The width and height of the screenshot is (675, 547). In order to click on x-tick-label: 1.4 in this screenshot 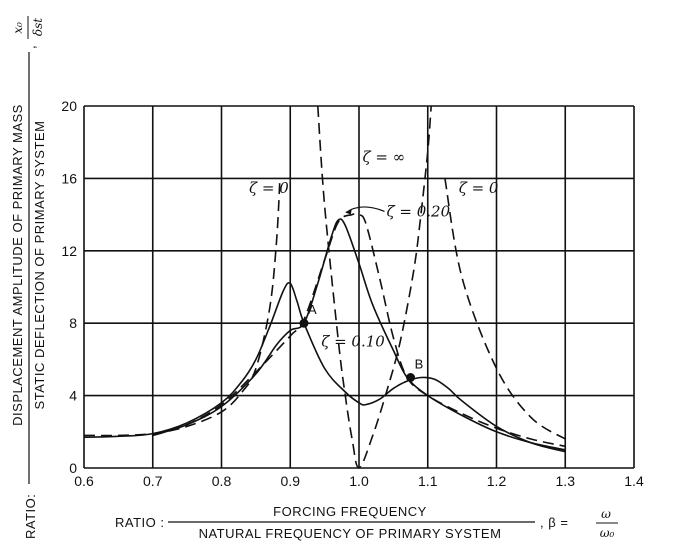, I will do `click(634, 481)`.